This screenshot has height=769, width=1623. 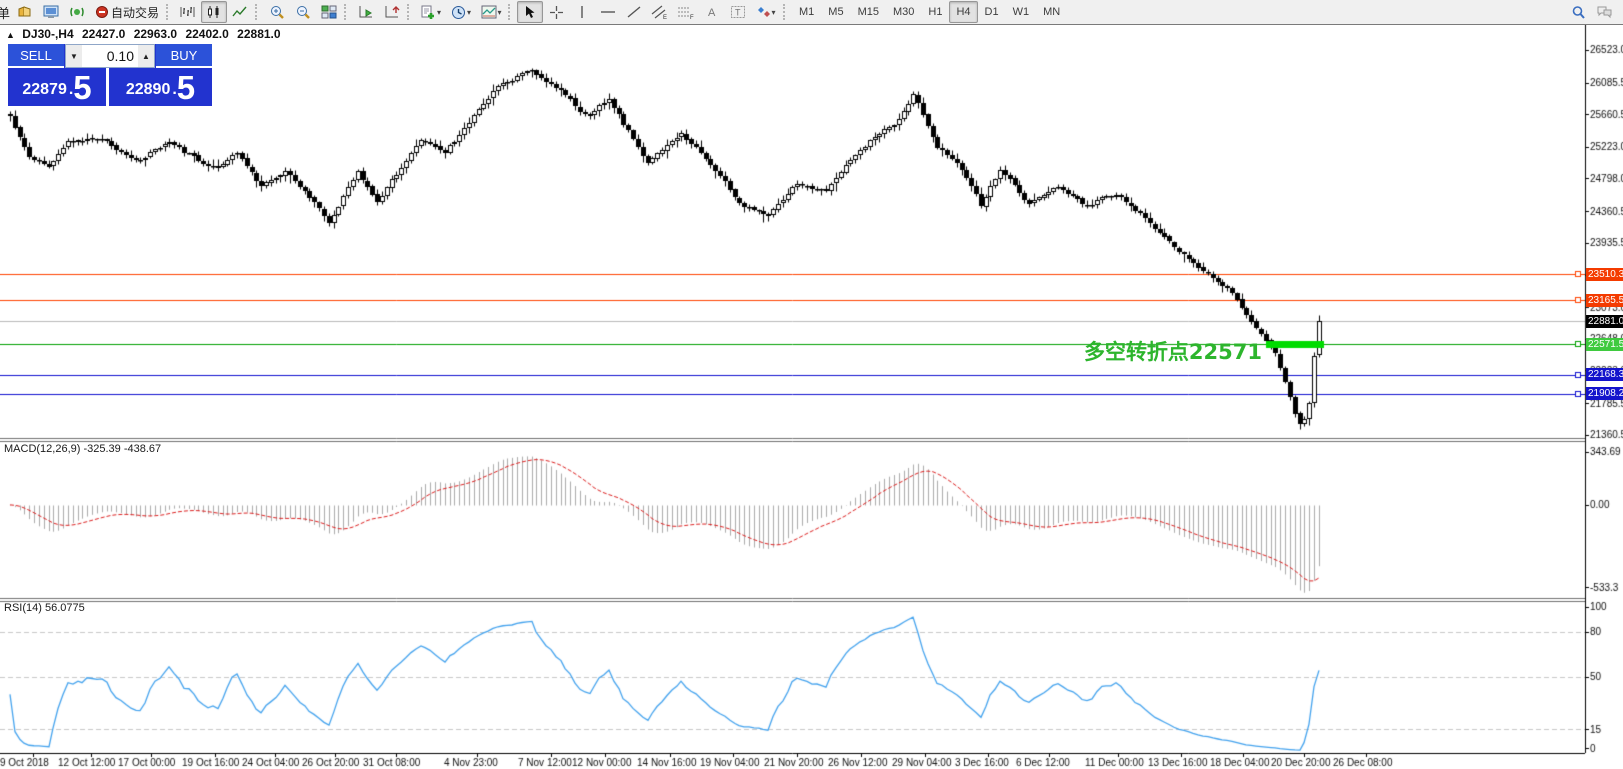 What do you see at coordinates (582, 12) in the screenshot?
I see `vertical-line-tool-icon` at bounding box center [582, 12].